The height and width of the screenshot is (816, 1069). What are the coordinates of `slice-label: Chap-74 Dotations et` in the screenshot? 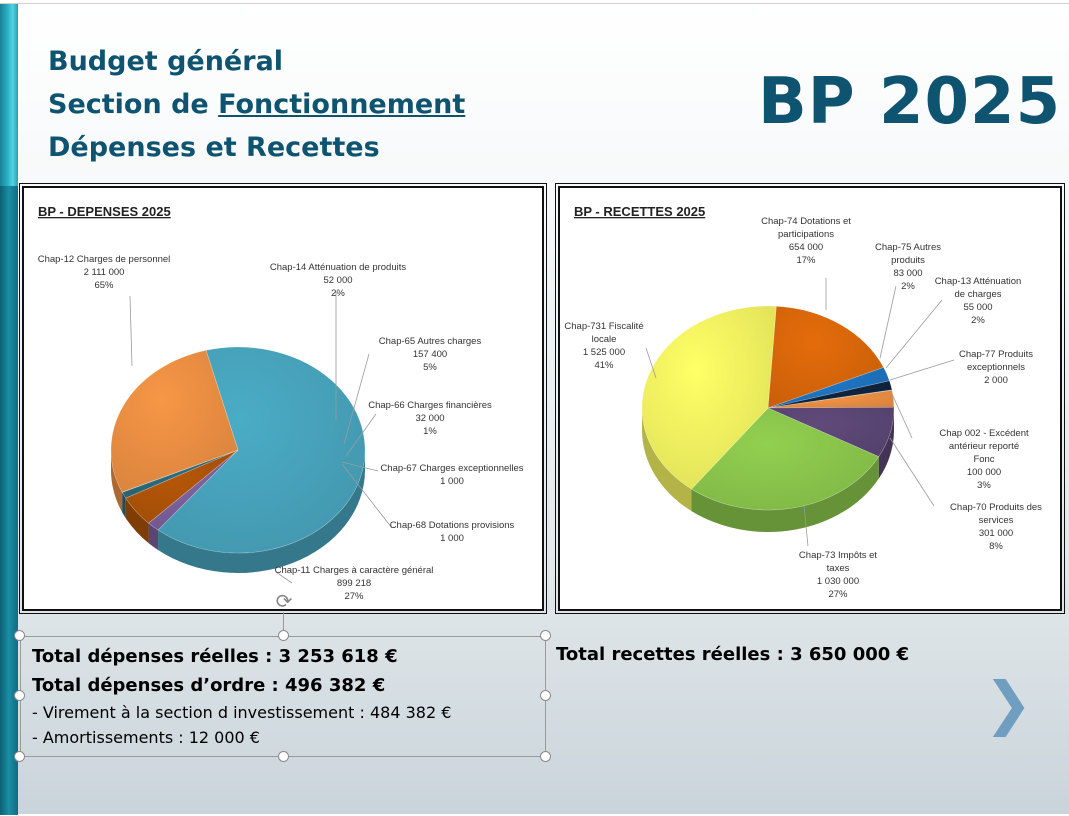 It's located at (806, 221).